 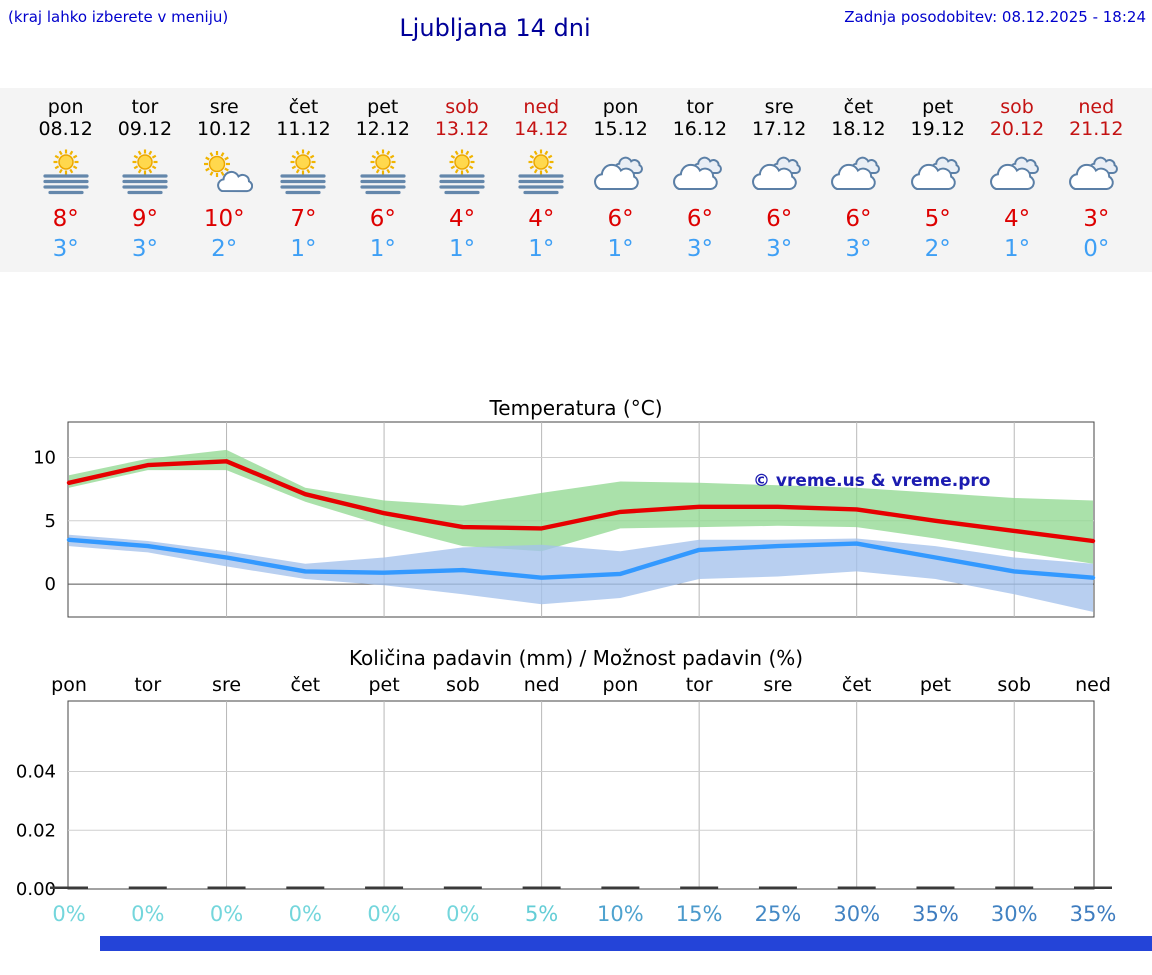 I want to click on high-temp: 3°, so click(x=1096, y=219).